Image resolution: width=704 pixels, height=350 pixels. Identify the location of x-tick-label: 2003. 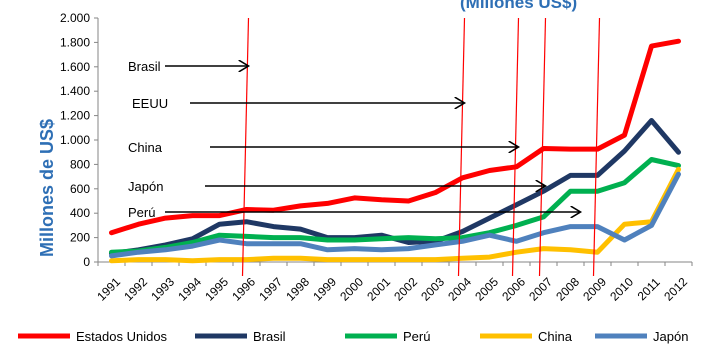
(432, 289).